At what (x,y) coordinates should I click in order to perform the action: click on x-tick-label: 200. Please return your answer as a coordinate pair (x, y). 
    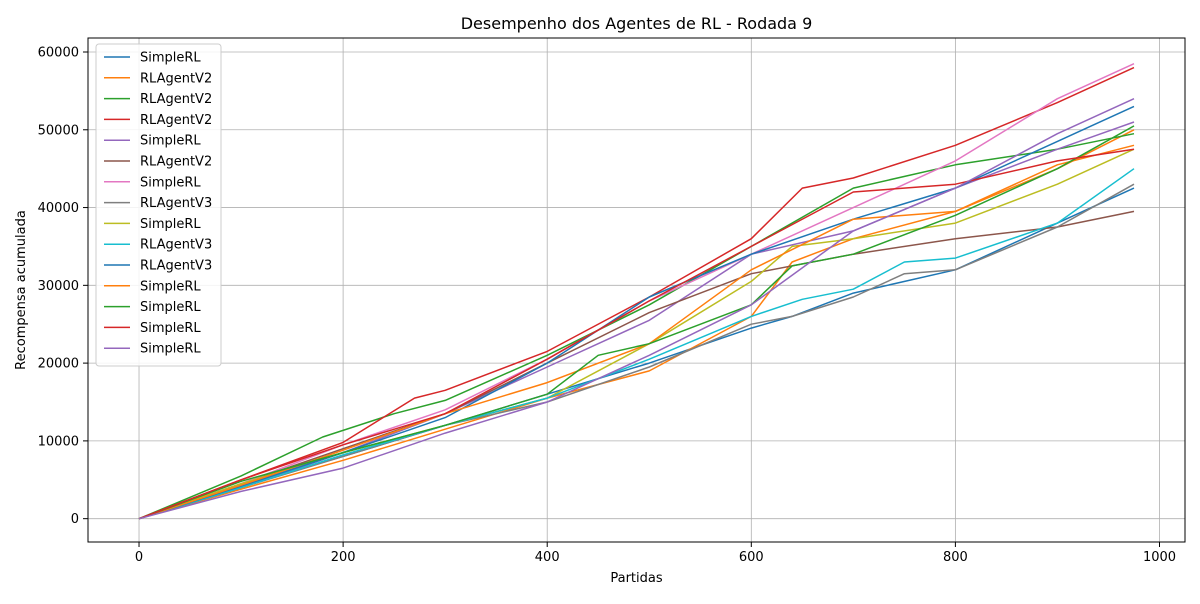
    Looking at the image, I should click on (343, 557).